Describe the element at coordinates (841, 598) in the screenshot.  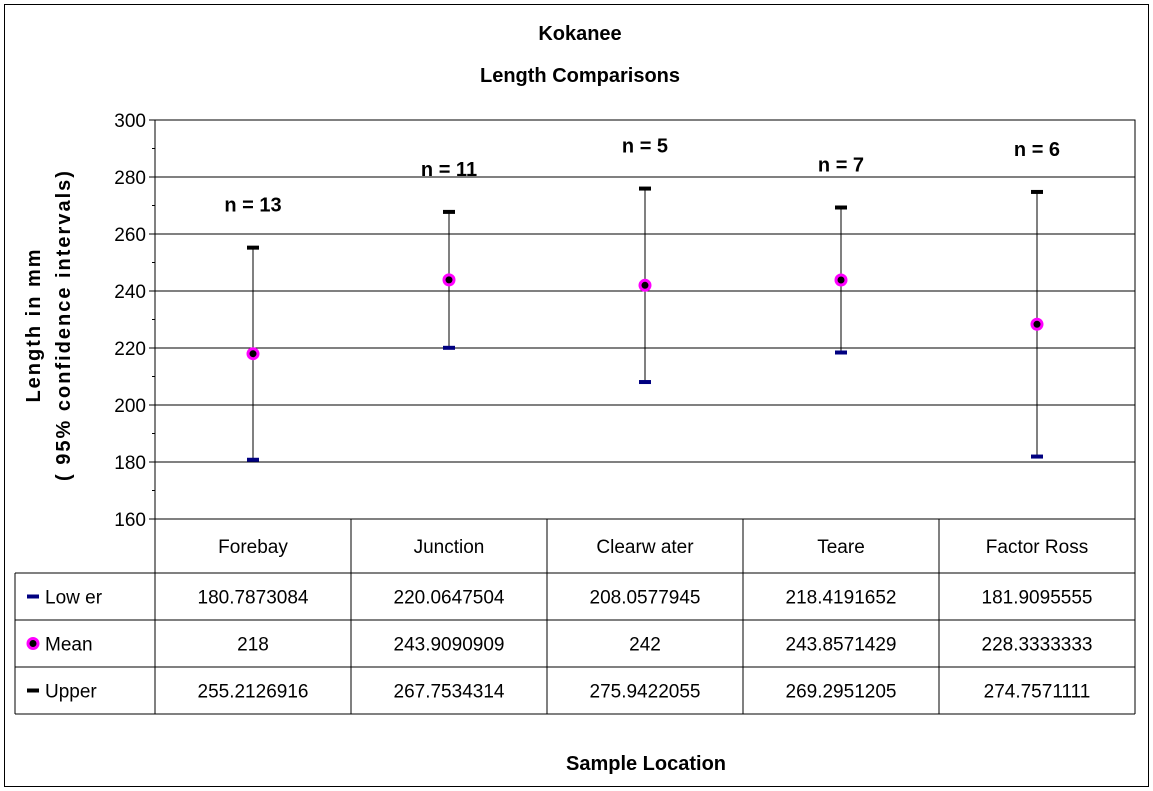
I see `table-cell: 218.4191652` at that location.